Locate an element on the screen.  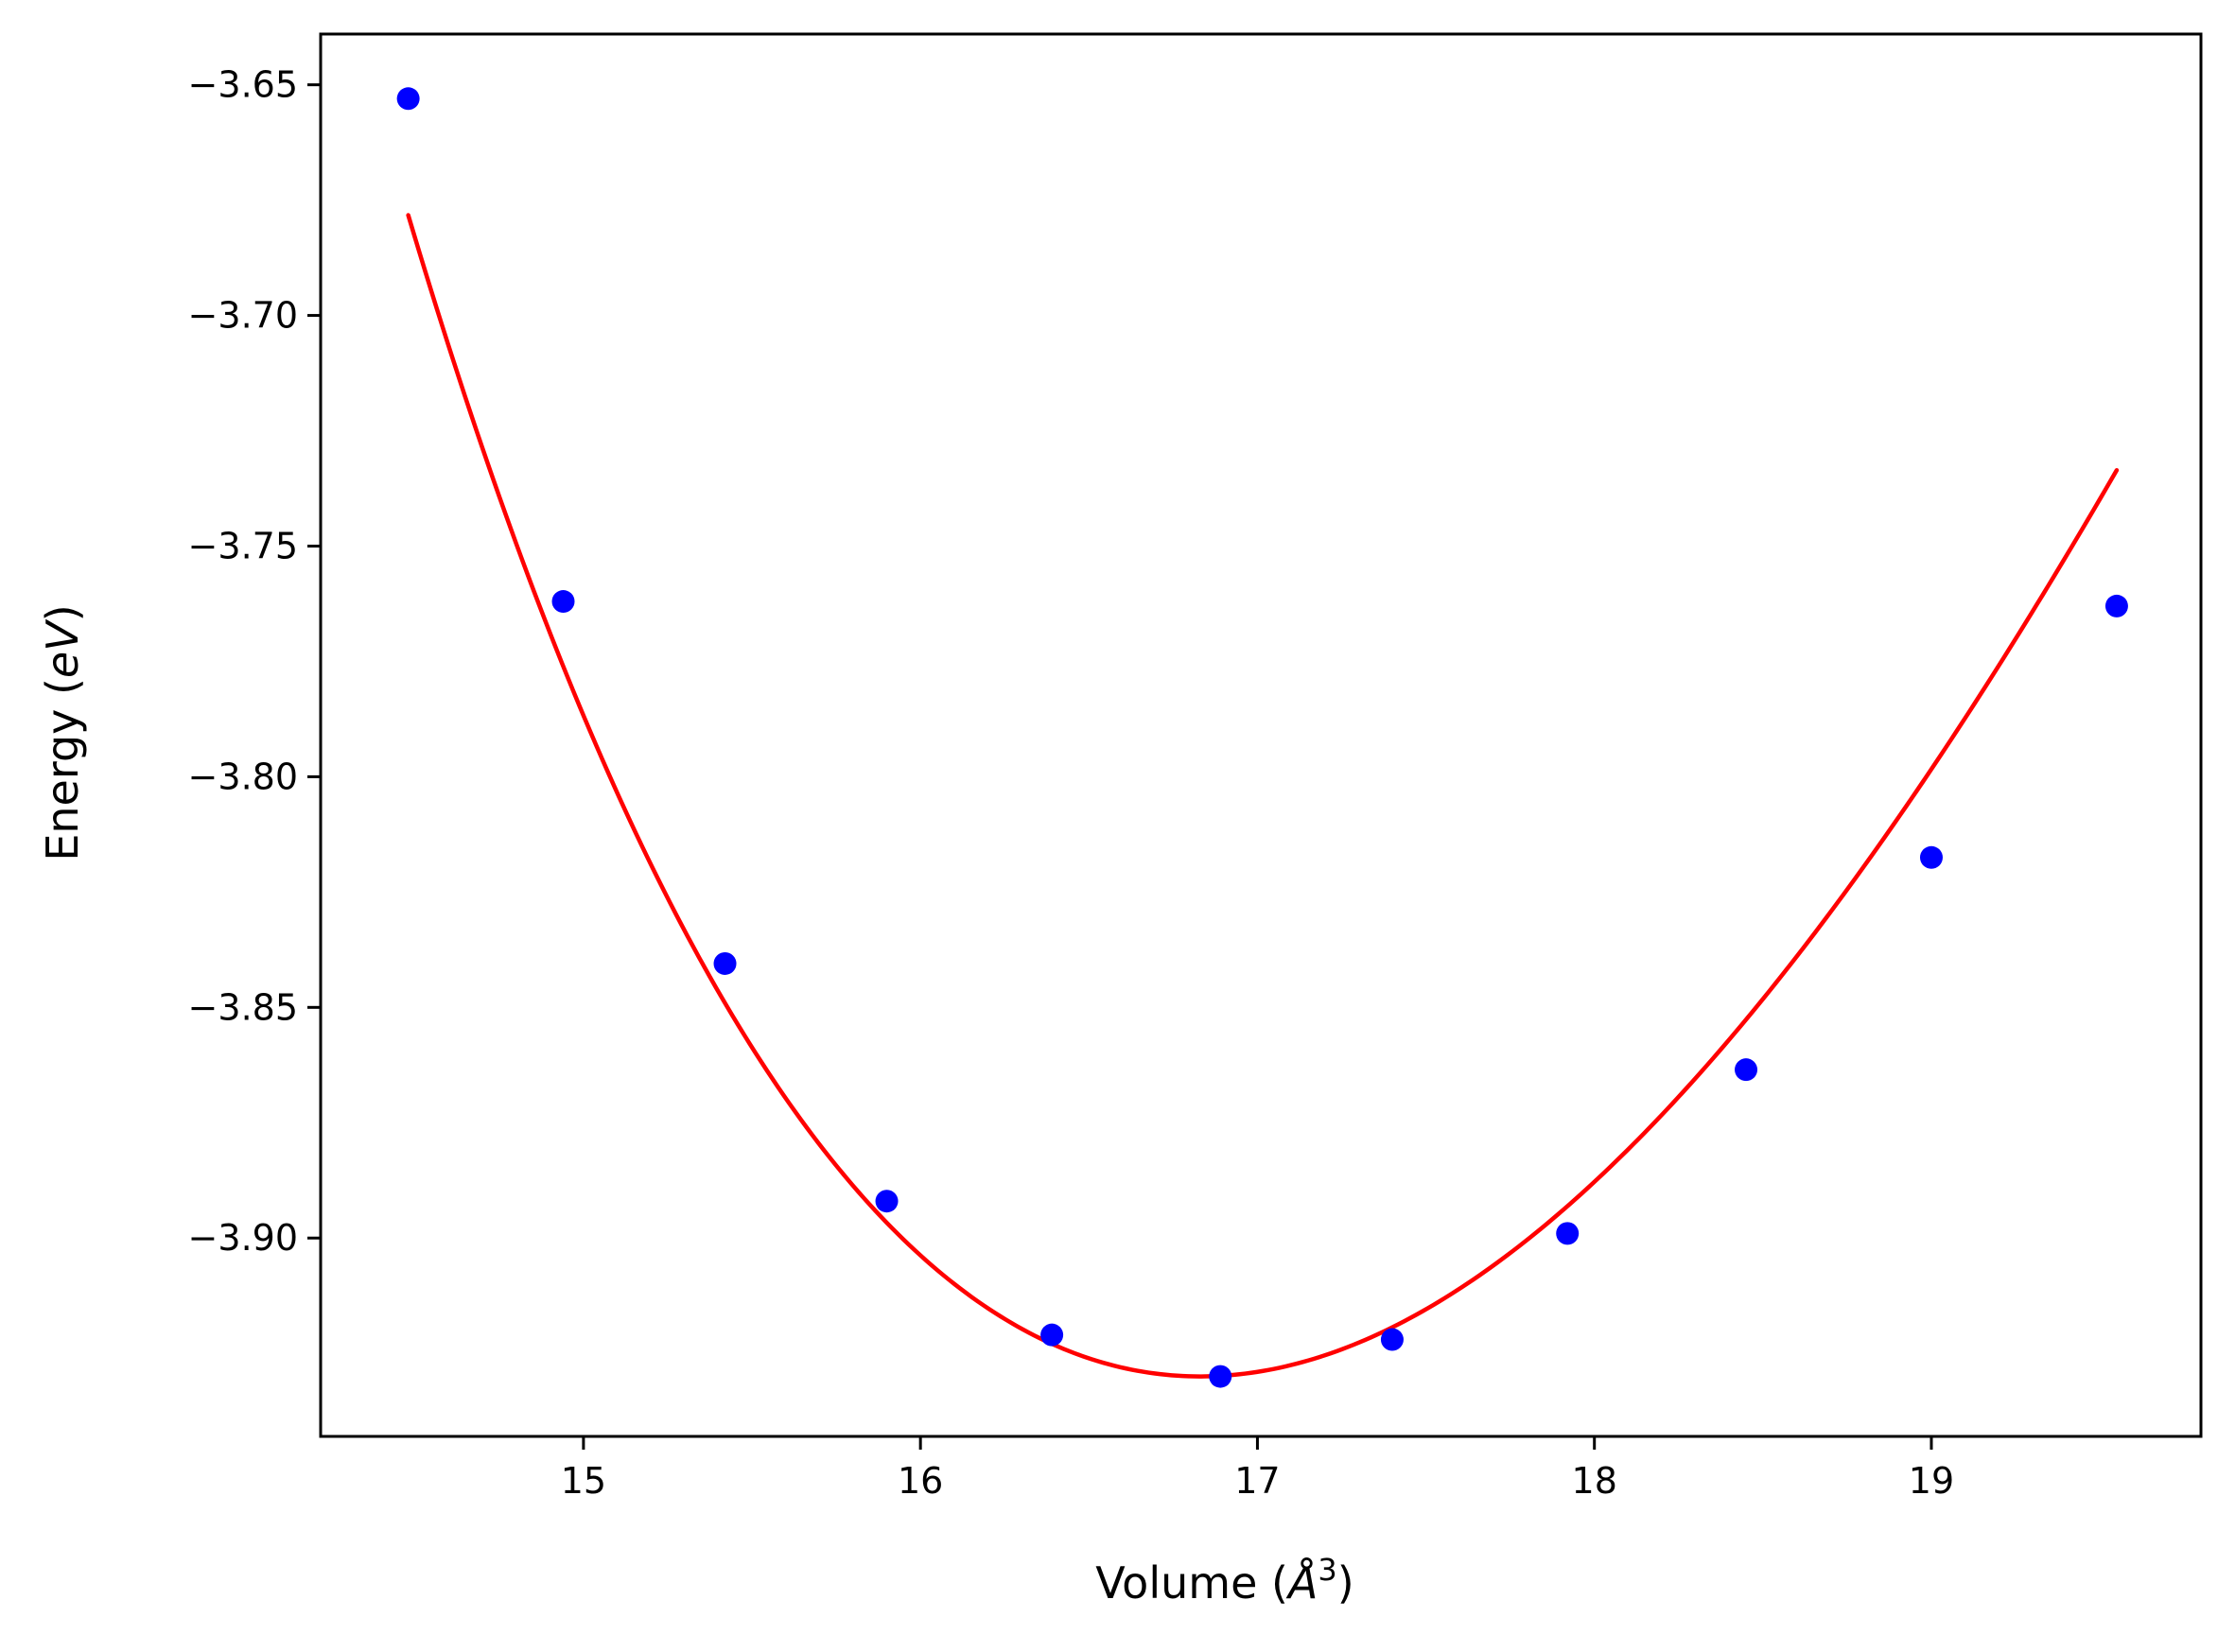
x-axis-title-prefix: Volume ( is located at coordinates (1191, 1583).